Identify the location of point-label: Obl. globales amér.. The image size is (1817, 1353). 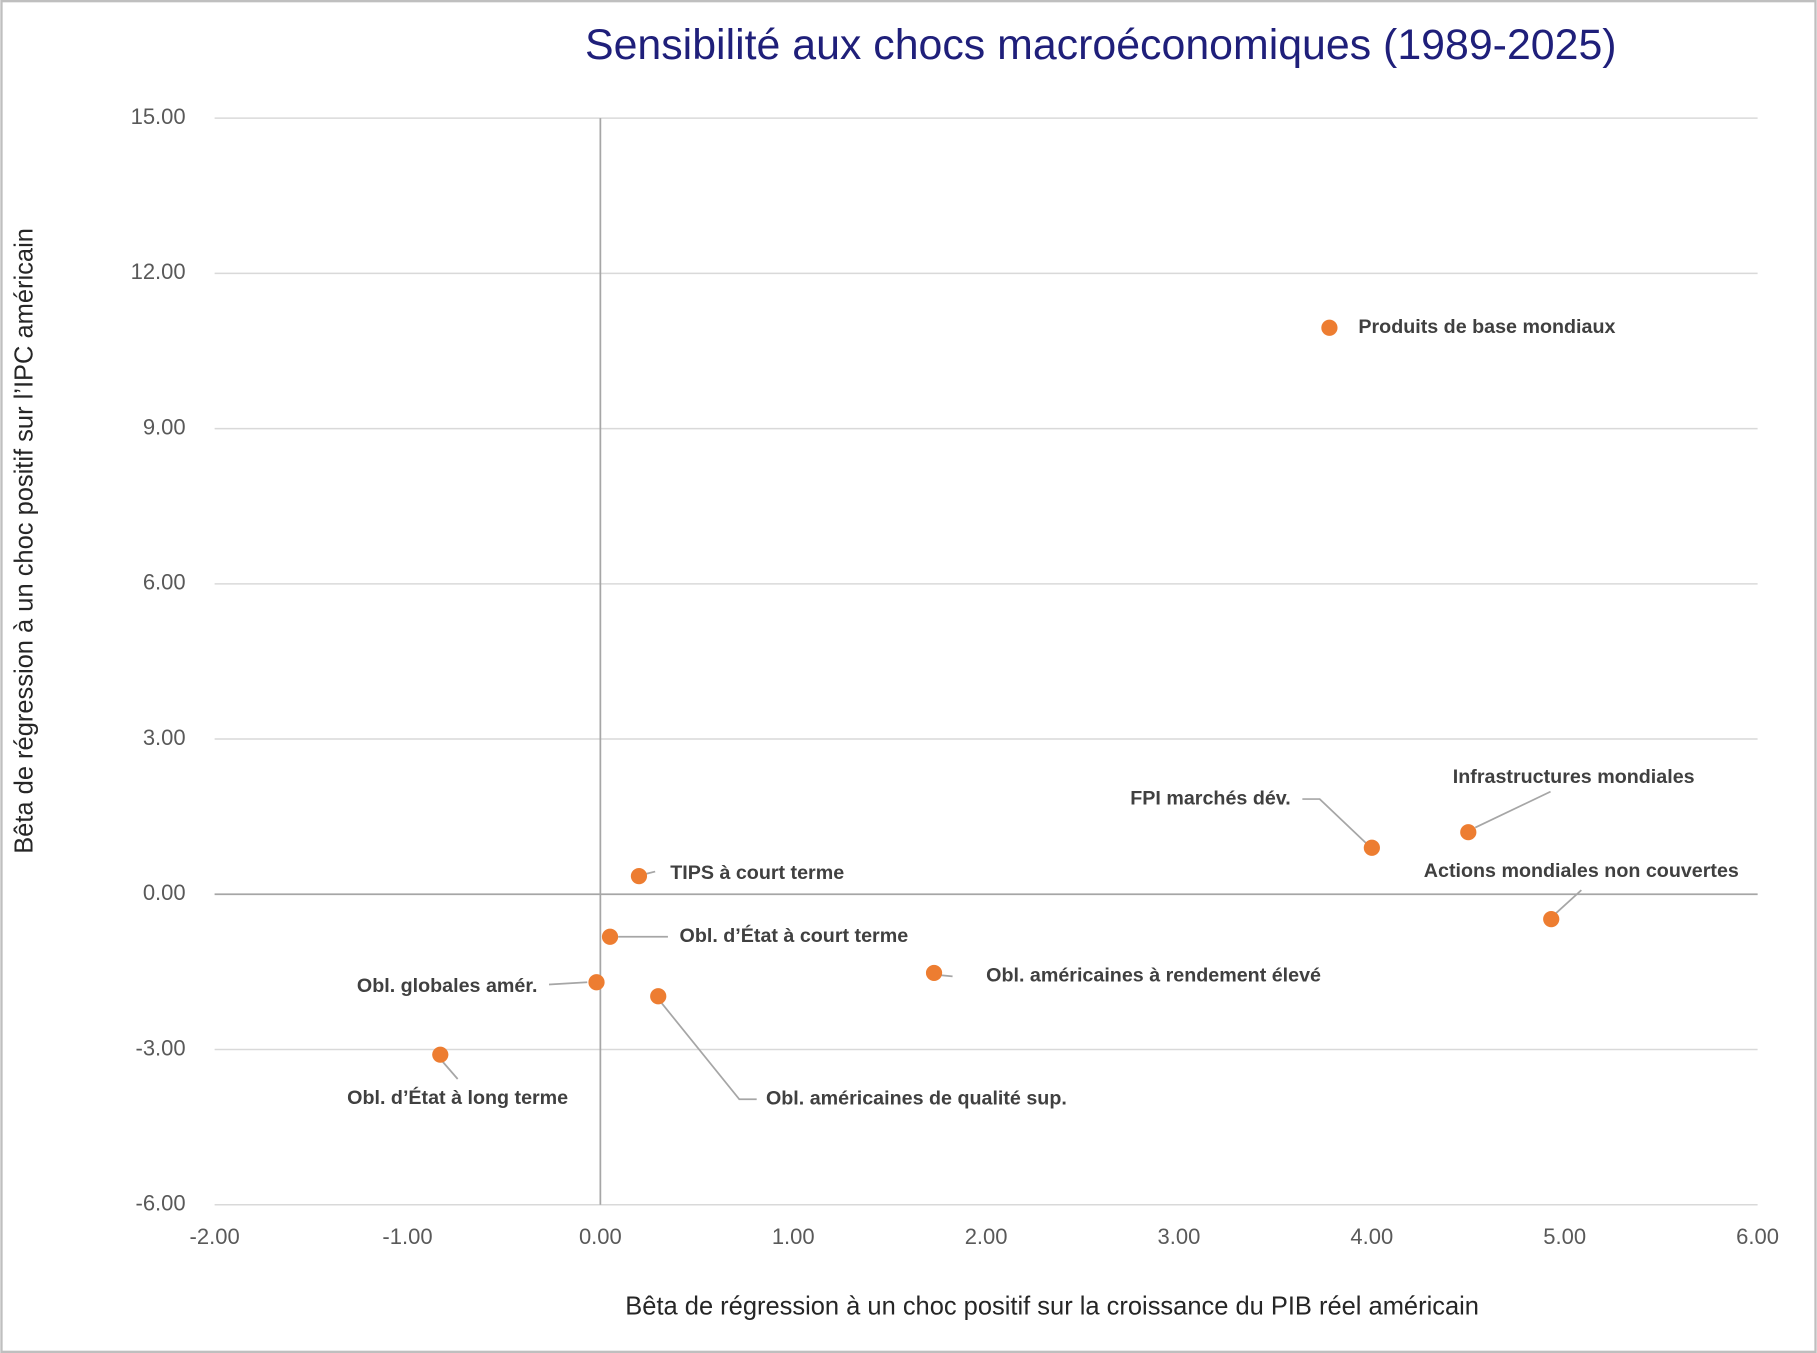
(447, 986).